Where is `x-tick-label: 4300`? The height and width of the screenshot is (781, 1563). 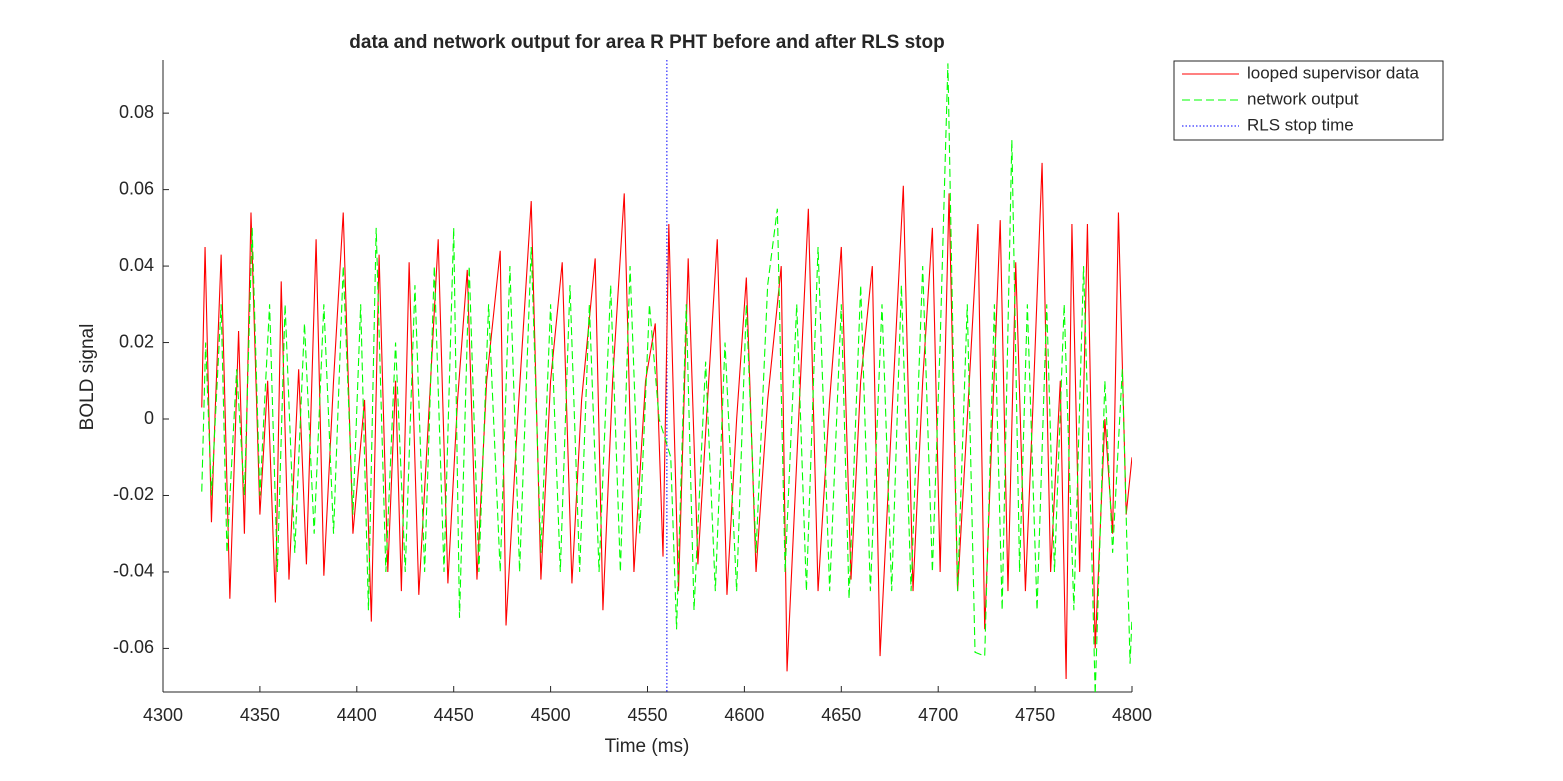 x-tick-label: 4300 is located at coordinates (163, 715).